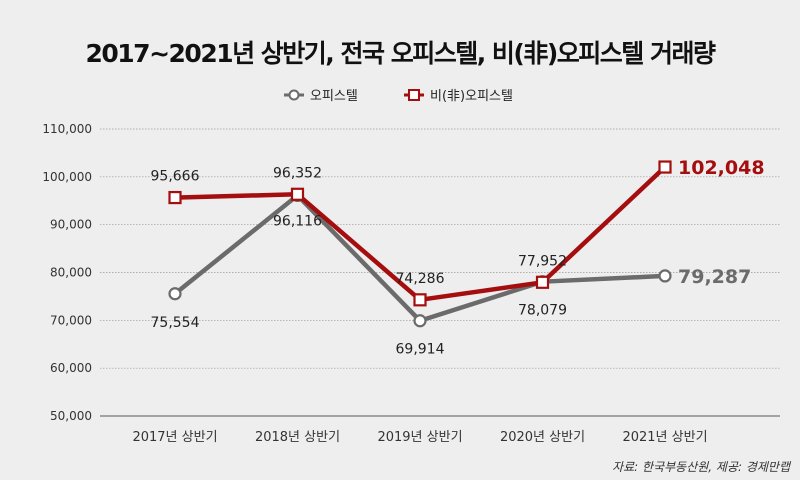 Image resolution: width=800 pixels, height=480 pixels. What do you see at coordinates (401, 53) in the screenshot?
I see `chart-title: 2017~2021년 상반기, 전국 오피스텔, 비(非)오피스텔 거래량` at bounding box center [401, 53].